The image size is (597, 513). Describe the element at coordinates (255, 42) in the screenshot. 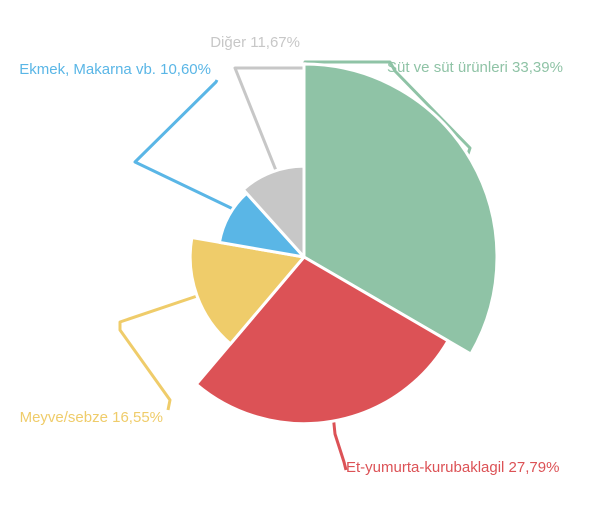

I see `slice-label-5: Diğer 11,67%` at that location.